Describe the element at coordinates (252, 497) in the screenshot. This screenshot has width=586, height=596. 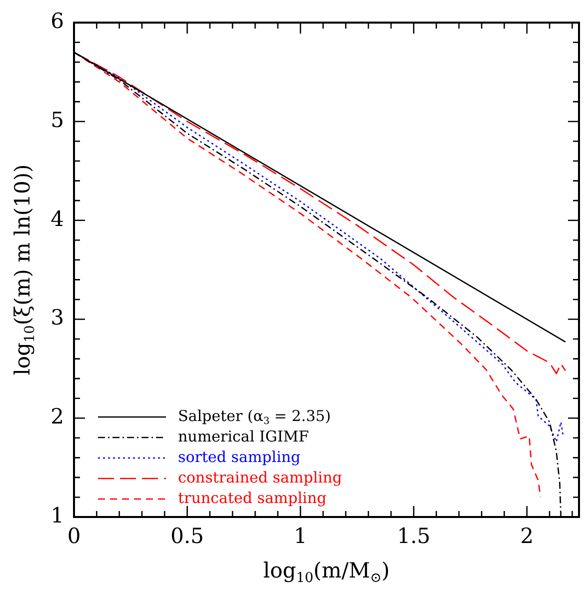
I see `legend-label: truncated sampling` at that location.